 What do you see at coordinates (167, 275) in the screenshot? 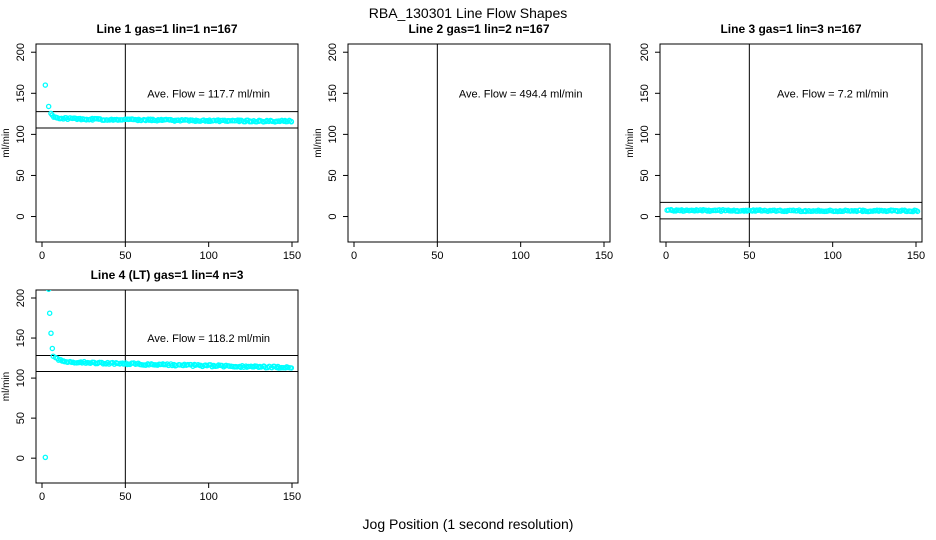
I see `subplot-title: Line 4 (LT) gas=1 lin=4 n=3` at bounding box center [167, 275].